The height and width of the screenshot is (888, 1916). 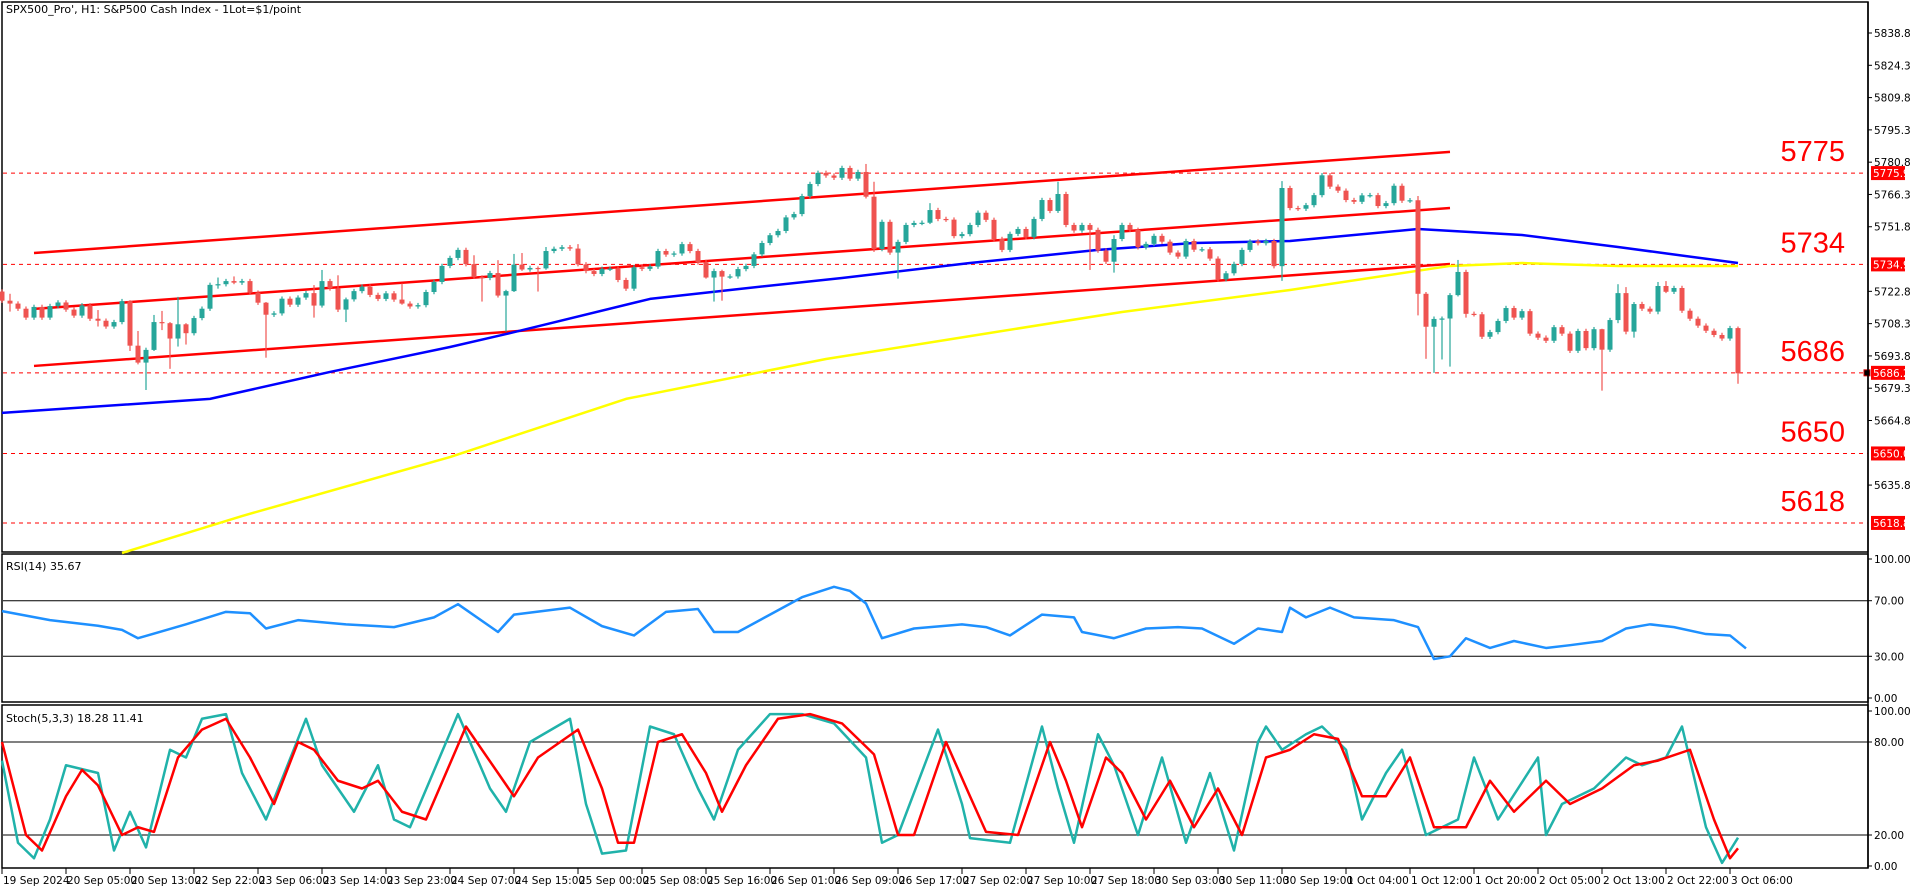 What do you see at coordinates (1892, 195) in the screenshot?
I see `price-tick-label: 5766.3` at bounding box center [1892, 195].